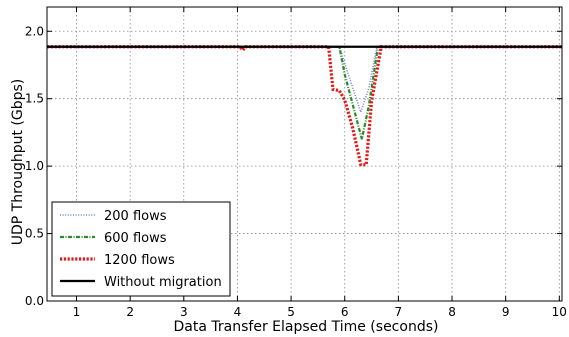  What do you see at coordinates (306, 327) in the screenshot?
I see `x-axis-label: Data Transfer Elapsed Time (seconds)` at bounding box center [306, 327].